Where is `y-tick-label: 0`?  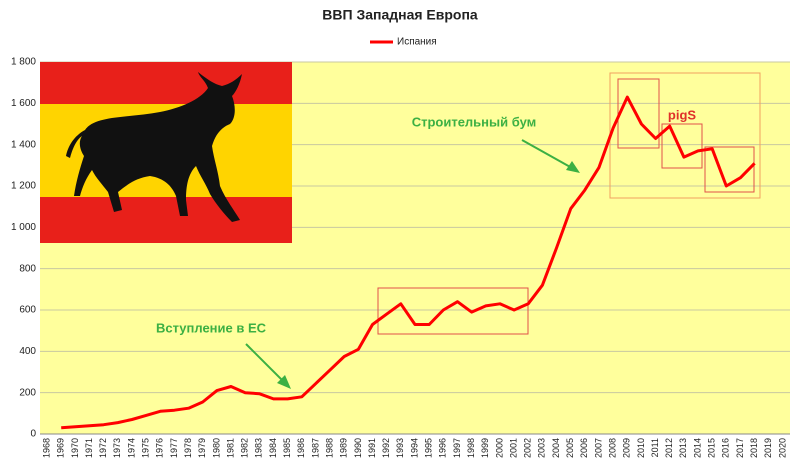 y-tick-label: 0 is located at coordinates (33, 434).